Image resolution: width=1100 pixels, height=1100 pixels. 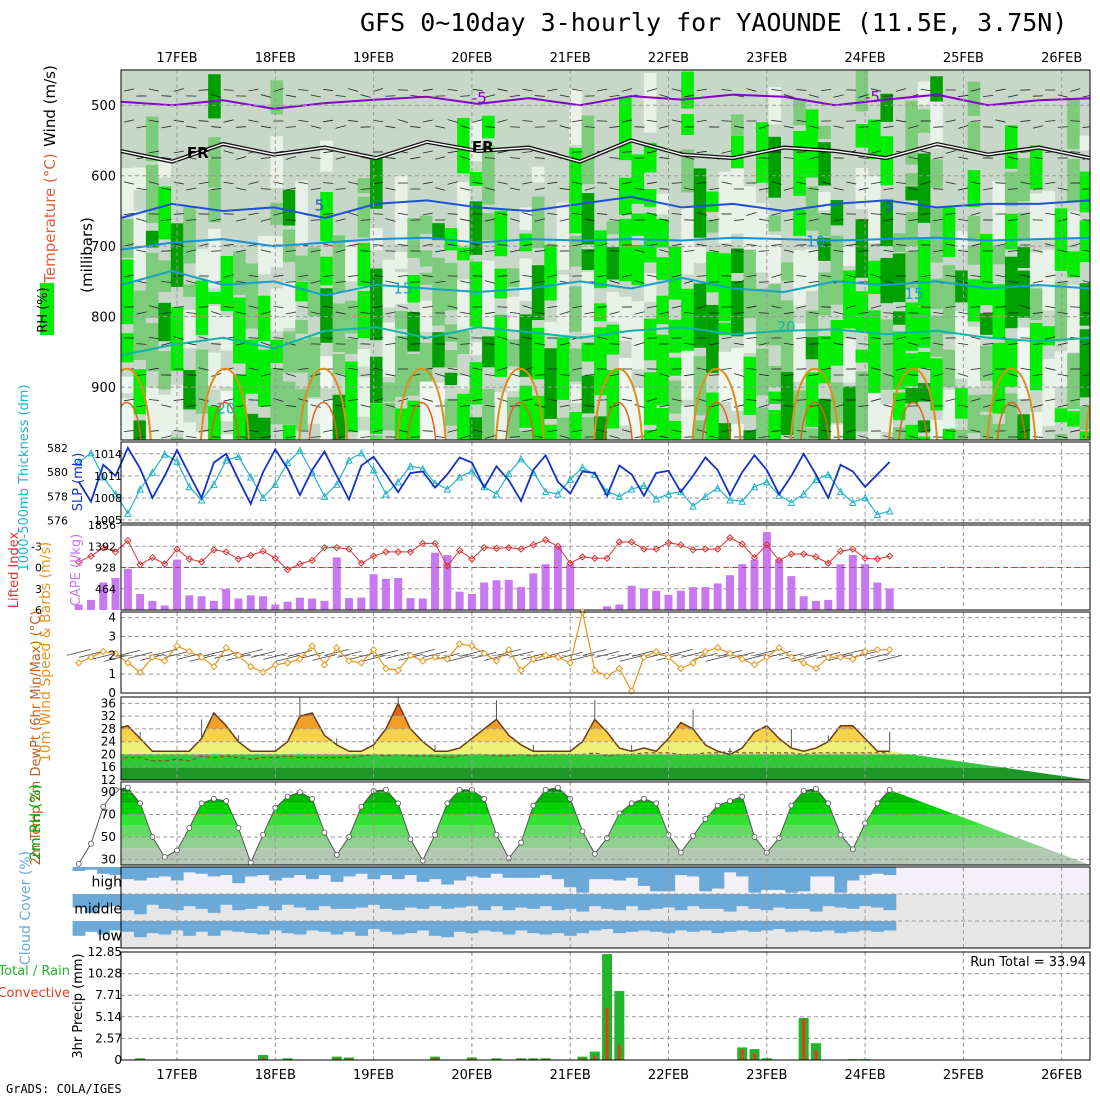 What do you see at coordinates (337, 1059) in the screenshot?
I see `precip-convective-bar` at bounding box center [337, 1059].